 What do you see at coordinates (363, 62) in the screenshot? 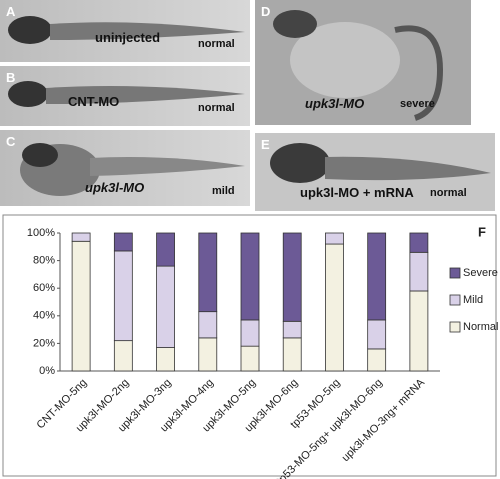
I see `photo-panel: D upk3l-MO severe` at bounding box center [363, 62].